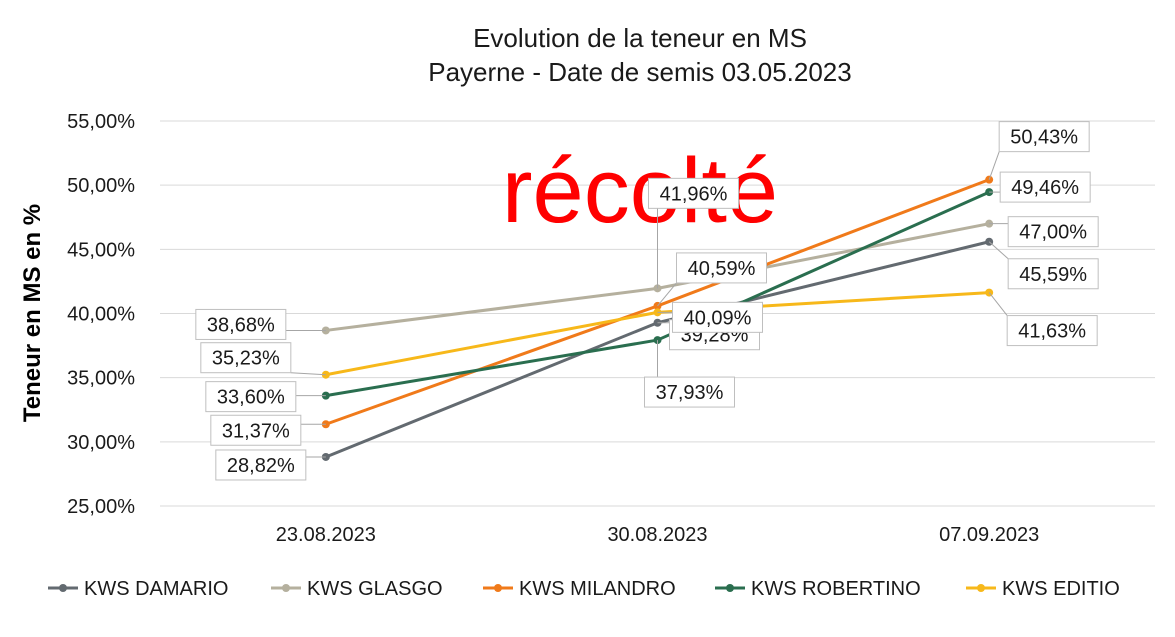 This screenshot has width=1175, height=637. I want to click on y-tick-label: 40,00%, so click(101, 315).